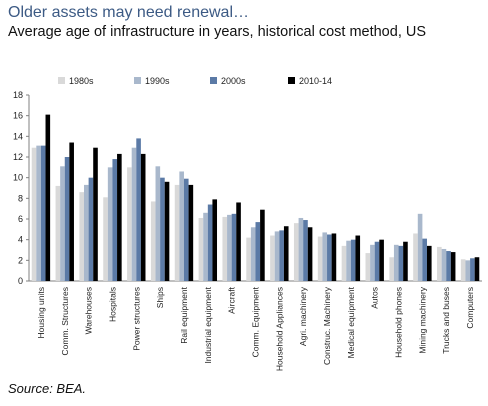  Describe the element at coordinates (157, 81) in the screenshot. I see `legend-label: 1990s` at that location.